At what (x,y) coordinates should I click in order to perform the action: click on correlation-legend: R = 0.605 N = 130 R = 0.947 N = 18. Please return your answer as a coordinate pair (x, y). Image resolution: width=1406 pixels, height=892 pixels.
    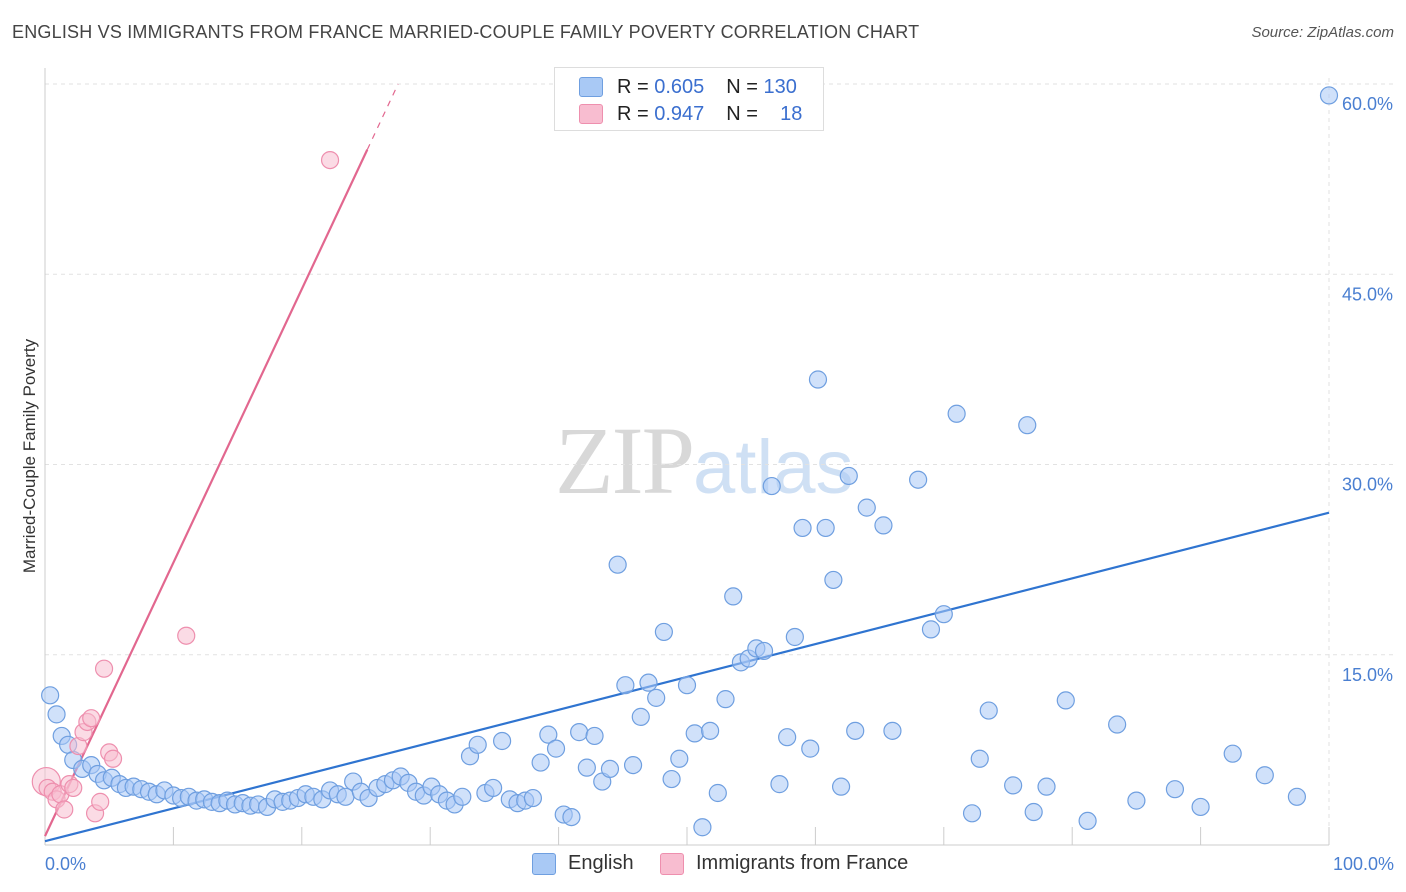
    Looking at the image, I should click on (689, 99).